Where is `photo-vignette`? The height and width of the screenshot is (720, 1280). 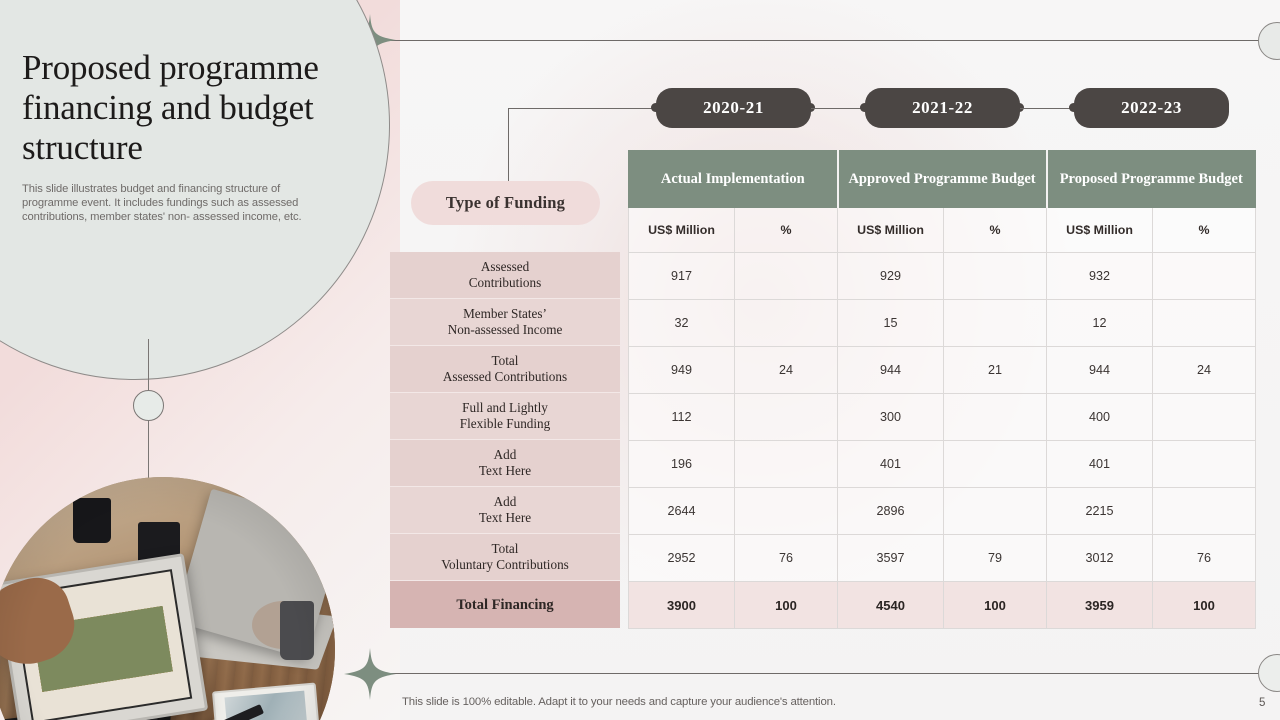
photo-vignette is located at coordinates (167, 598).